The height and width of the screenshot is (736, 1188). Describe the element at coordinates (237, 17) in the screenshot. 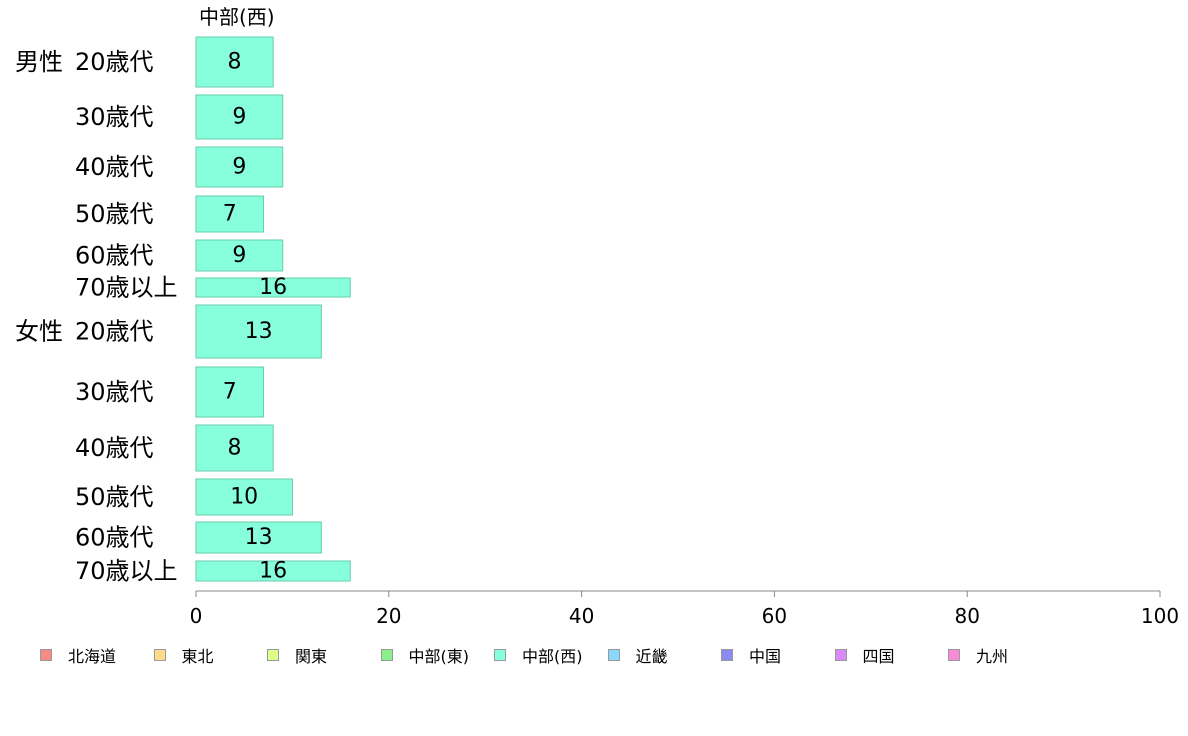

I see `series-name-label: 中部(西)` at that location.